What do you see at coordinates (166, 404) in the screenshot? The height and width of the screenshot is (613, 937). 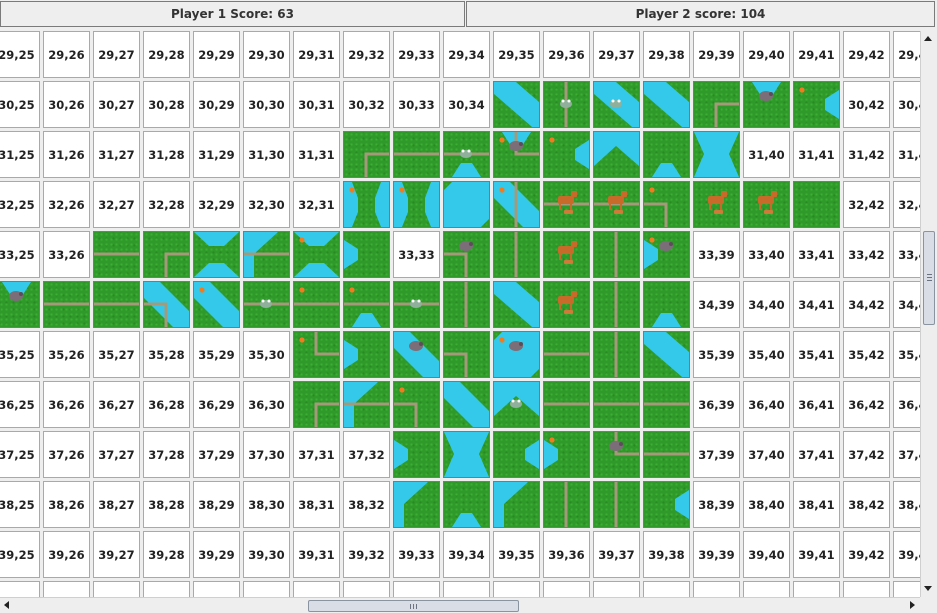 I see `empty-grid-cell: 36,28` at bounding box center [166, 404].